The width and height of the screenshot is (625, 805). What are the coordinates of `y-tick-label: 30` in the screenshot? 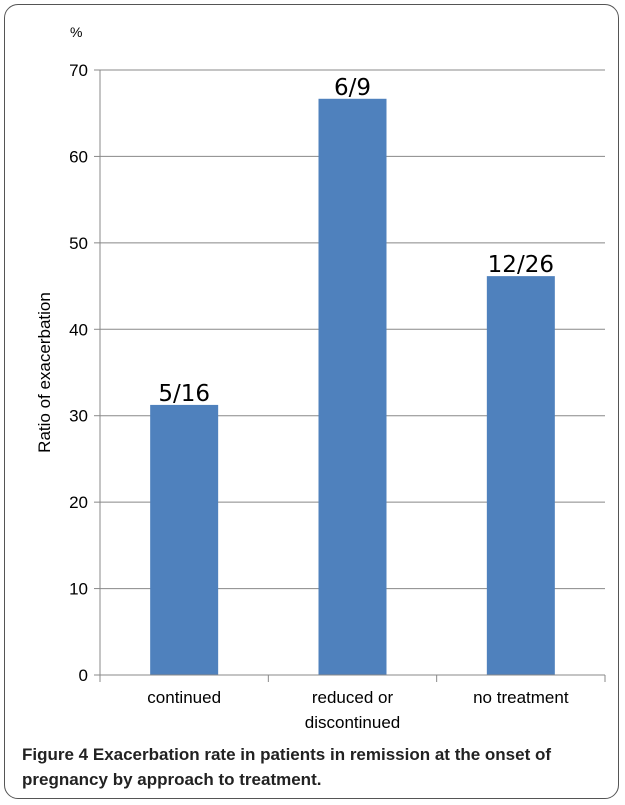 It's located at (78, 416).